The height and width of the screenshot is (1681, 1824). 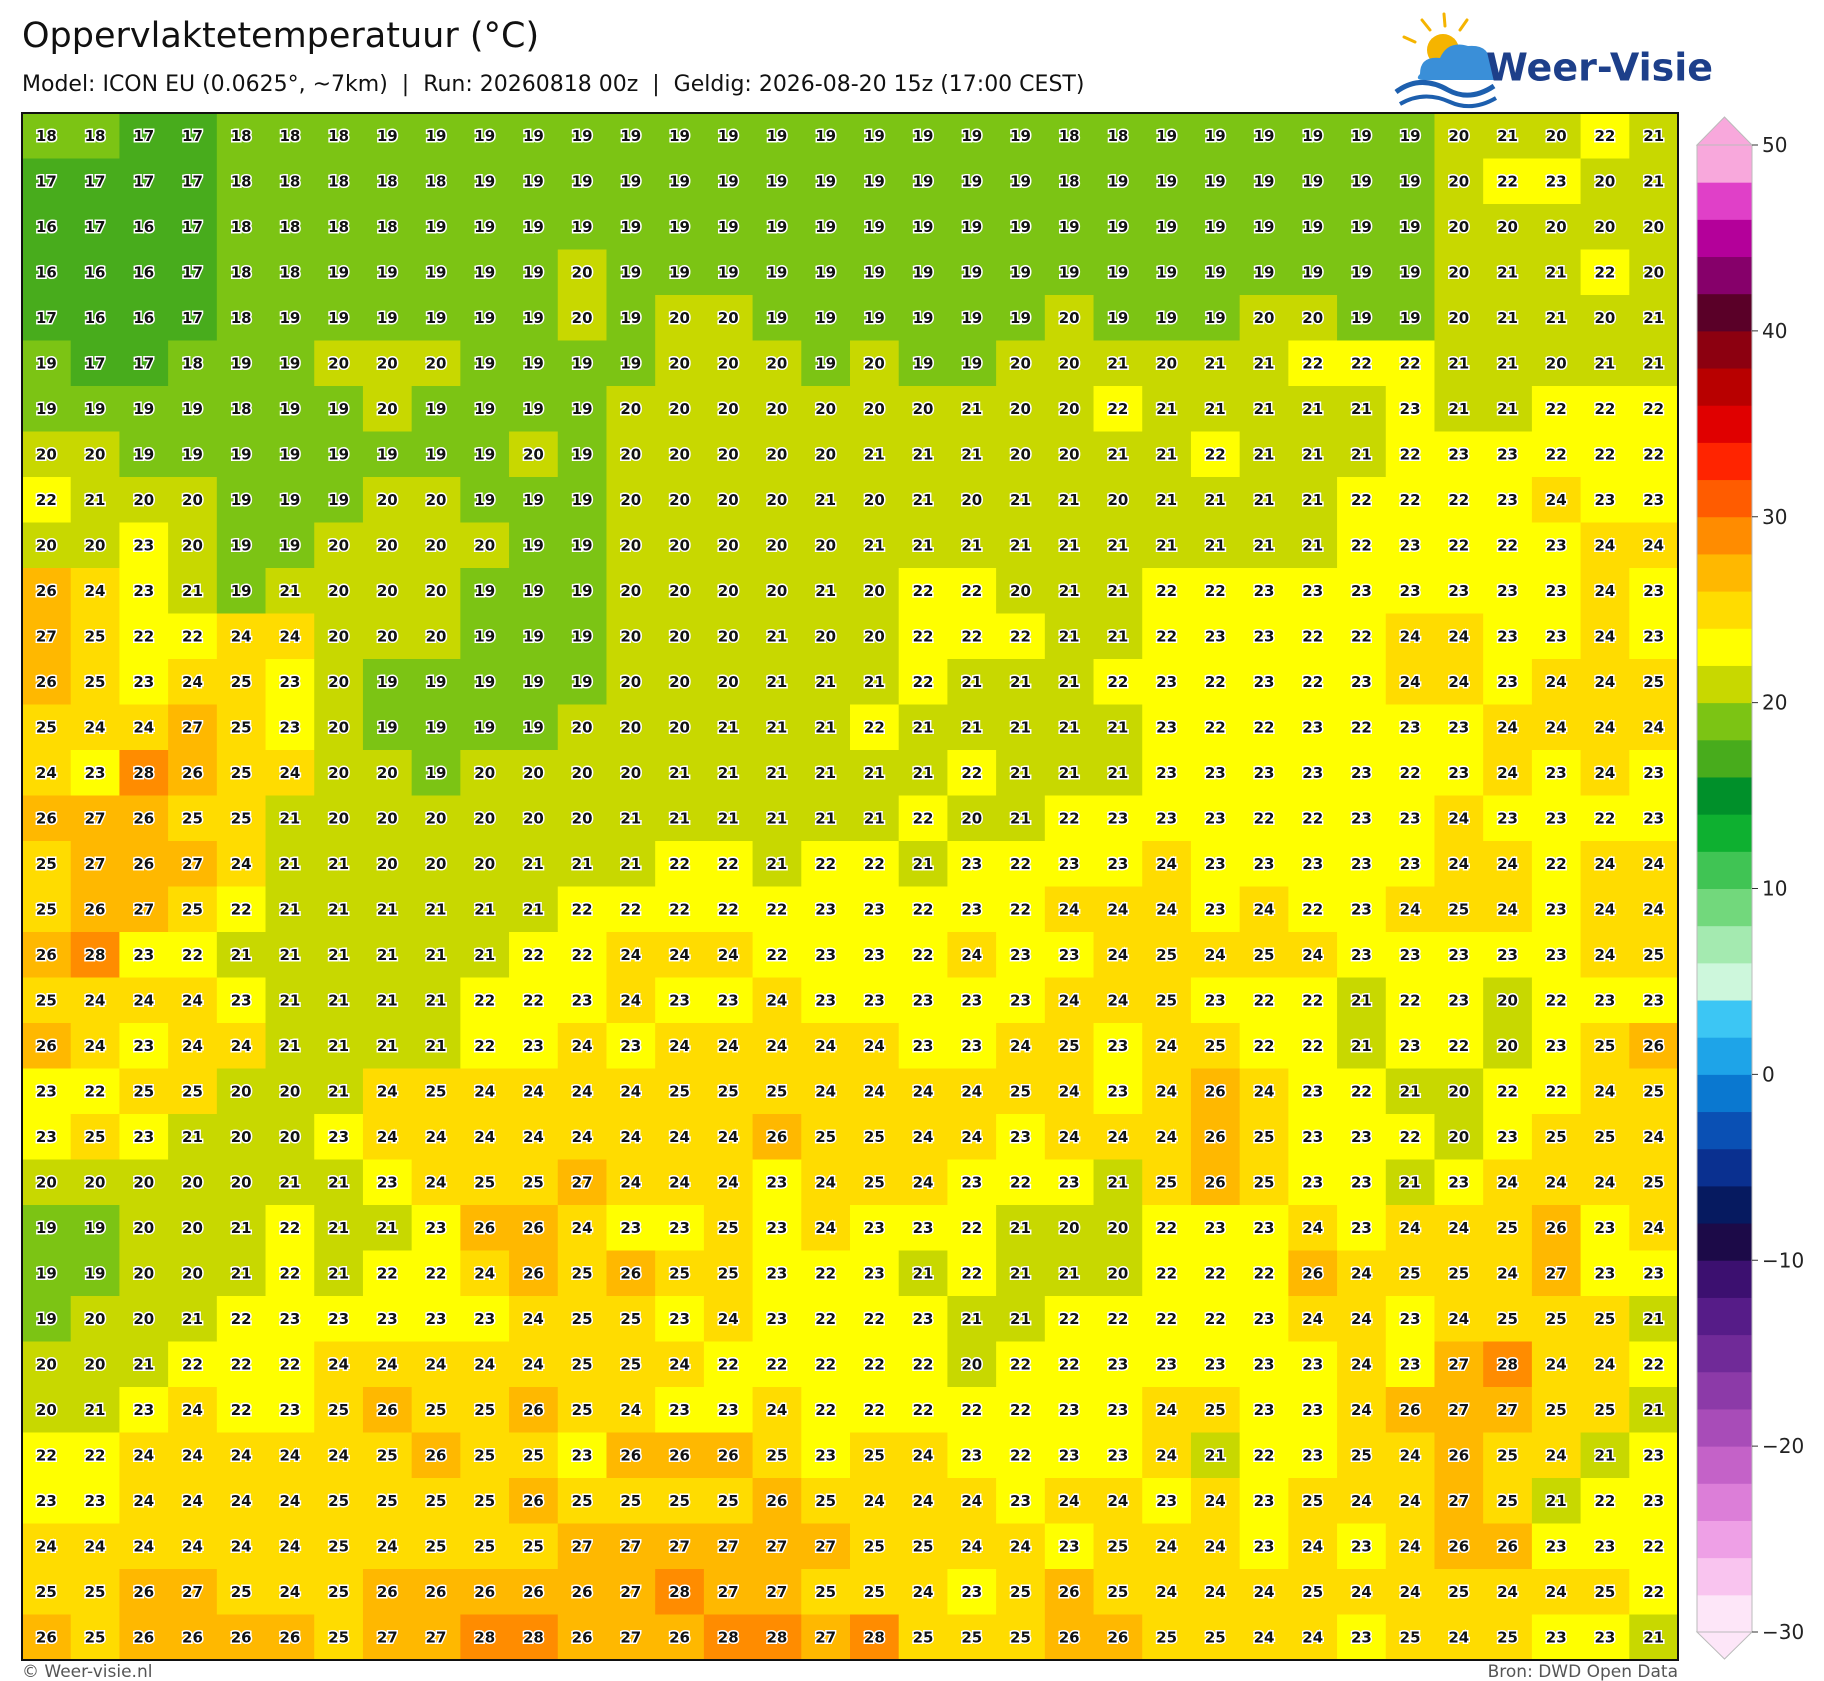 What do you see at coordinates (192, 227) in the screenshot?
I see `temperature-label: 17` at bounding box center [192, 227].